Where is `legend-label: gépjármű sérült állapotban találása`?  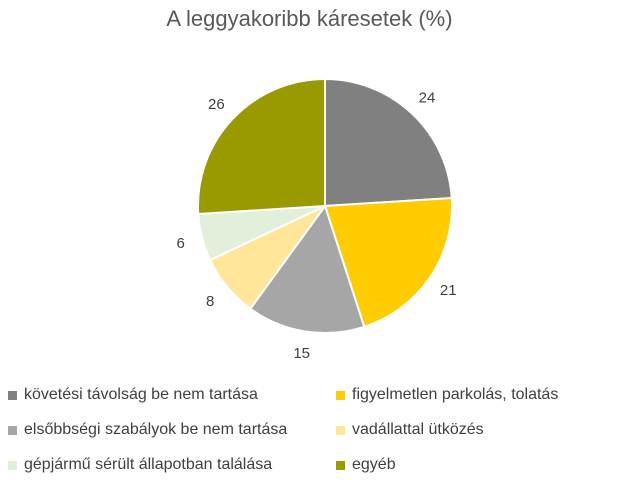 legend-label: gépjármű sérült állapotban találása is located at coordinates (148, 464).